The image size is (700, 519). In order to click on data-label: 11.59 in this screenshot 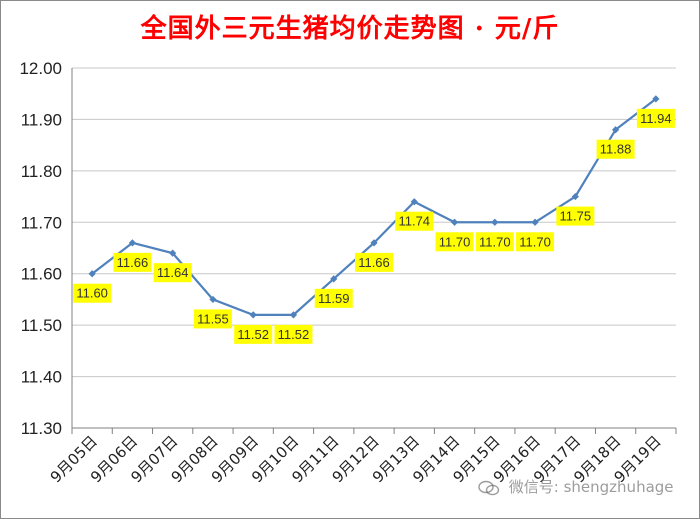, I will do `click(334, 298)`.